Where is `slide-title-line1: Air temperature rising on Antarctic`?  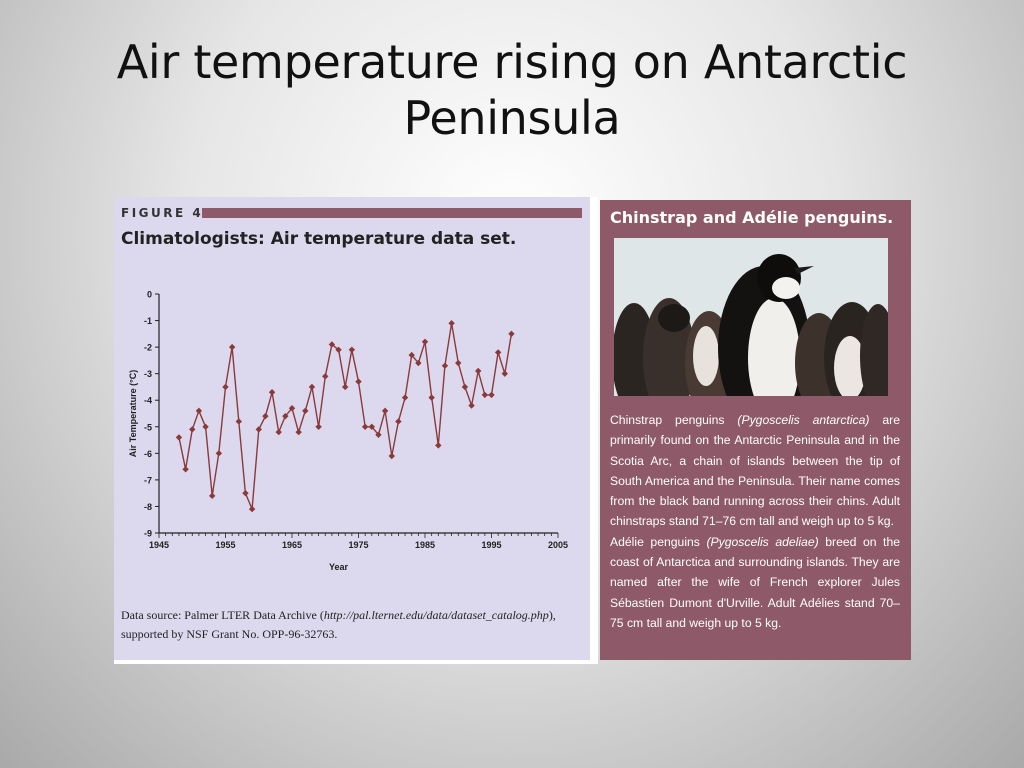
slide-title-line1: Air temperature rising on Antarctic is located at coordinates (512, 62).